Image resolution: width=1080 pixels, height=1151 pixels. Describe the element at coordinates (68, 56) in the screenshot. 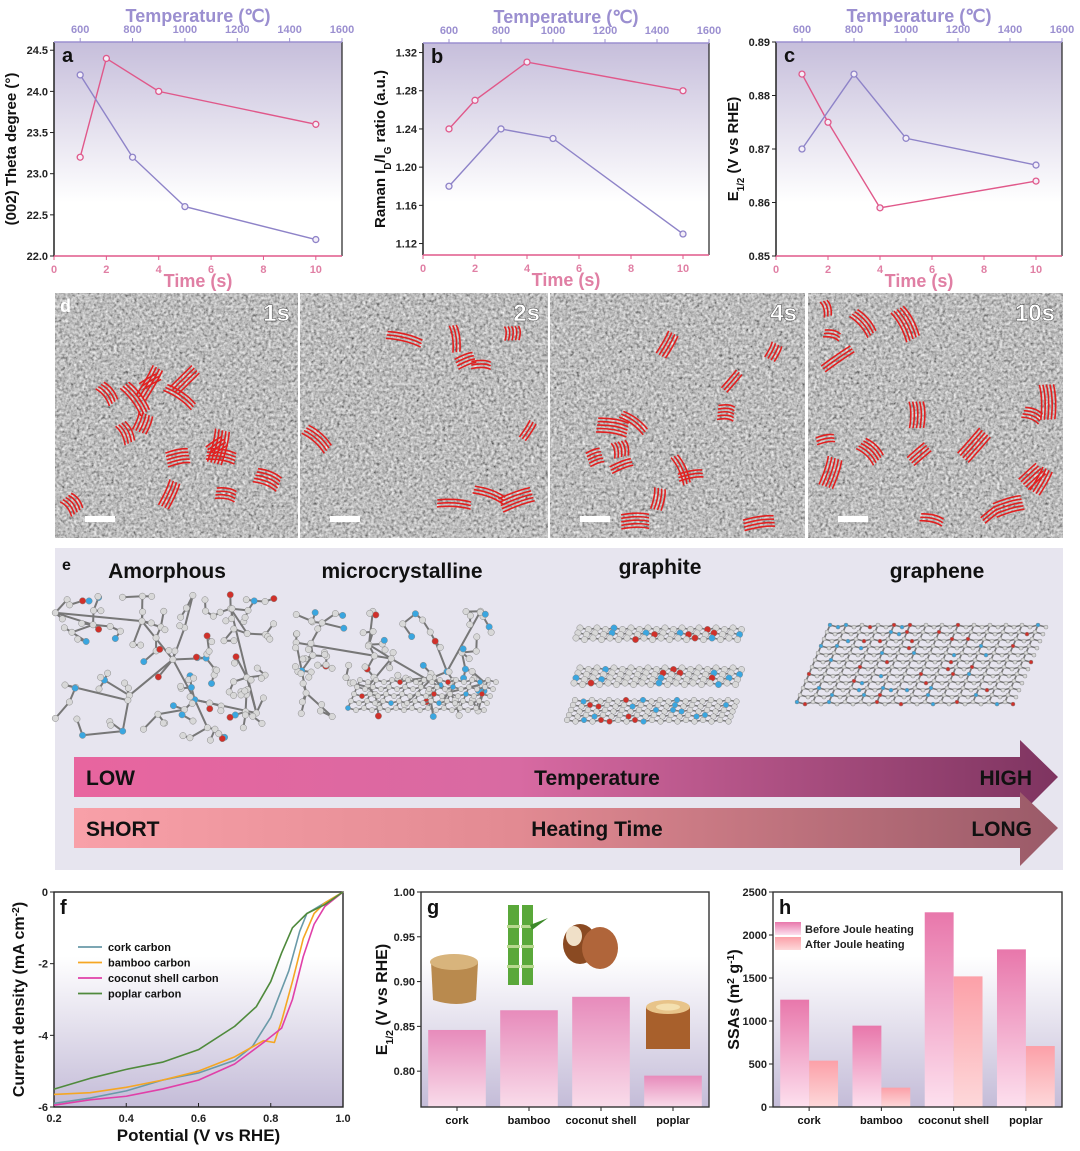

I see `panel-label: a` at that location.